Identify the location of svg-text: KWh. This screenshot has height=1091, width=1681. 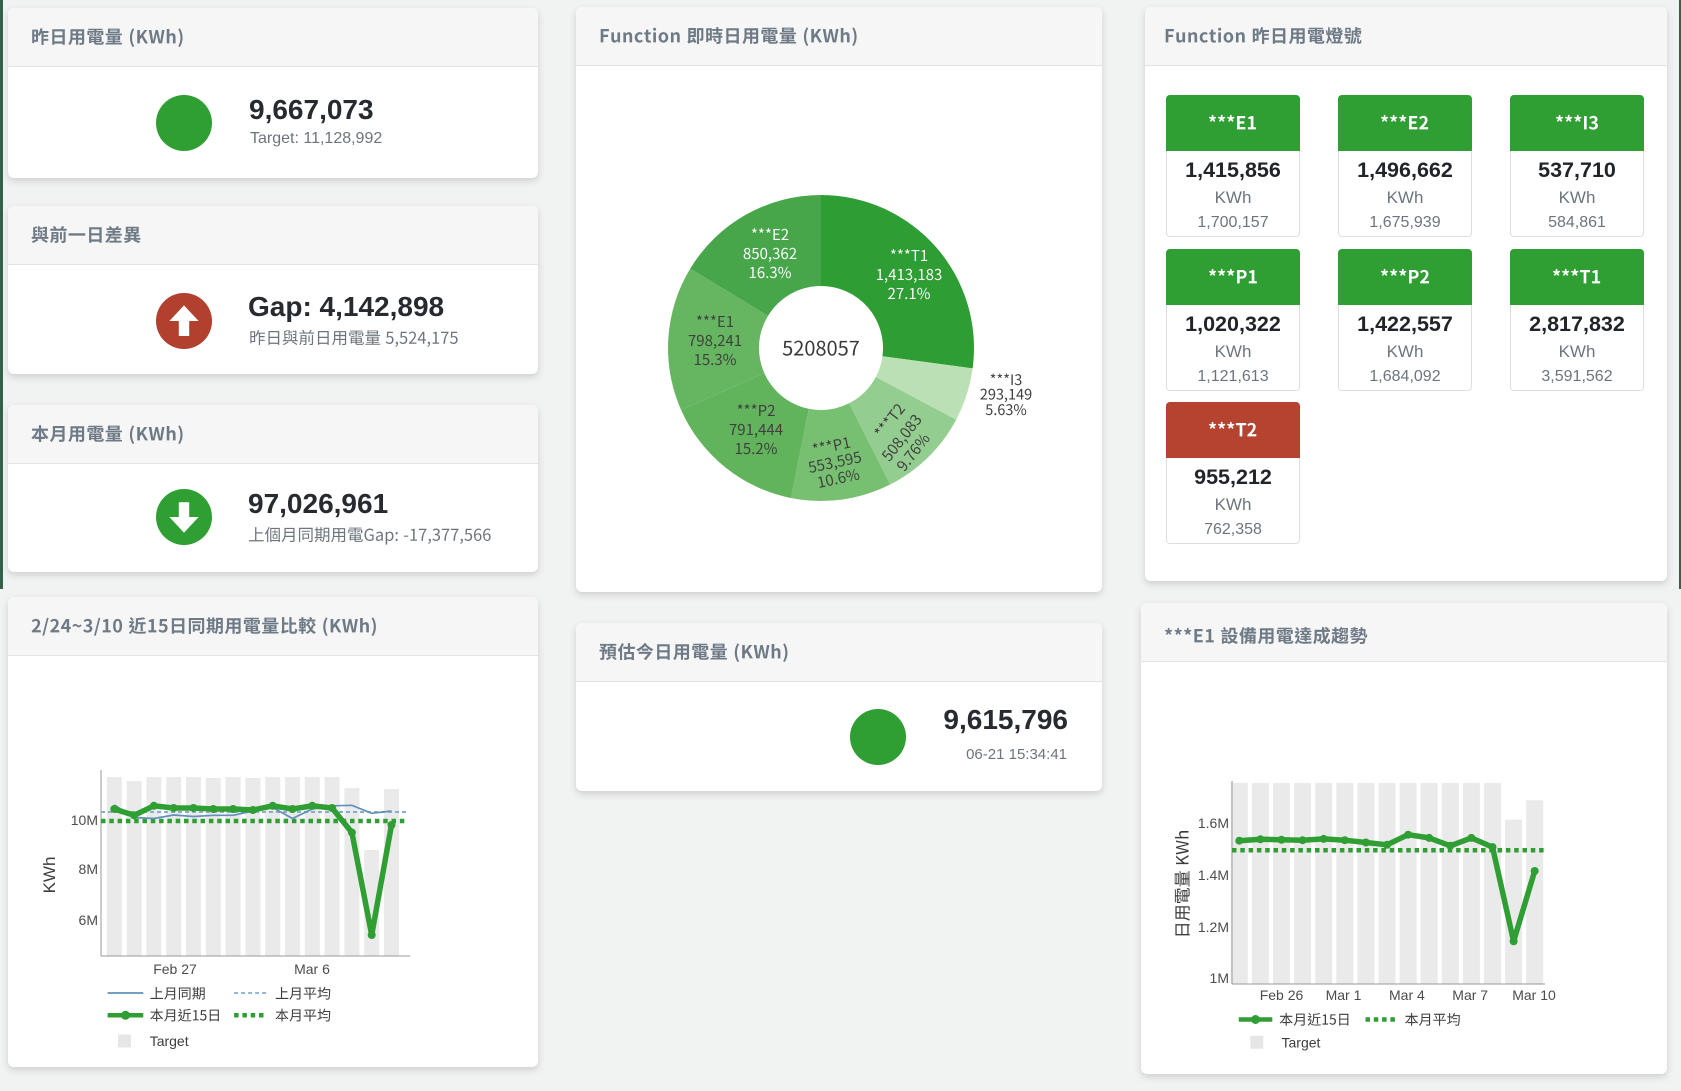
(49, 875).